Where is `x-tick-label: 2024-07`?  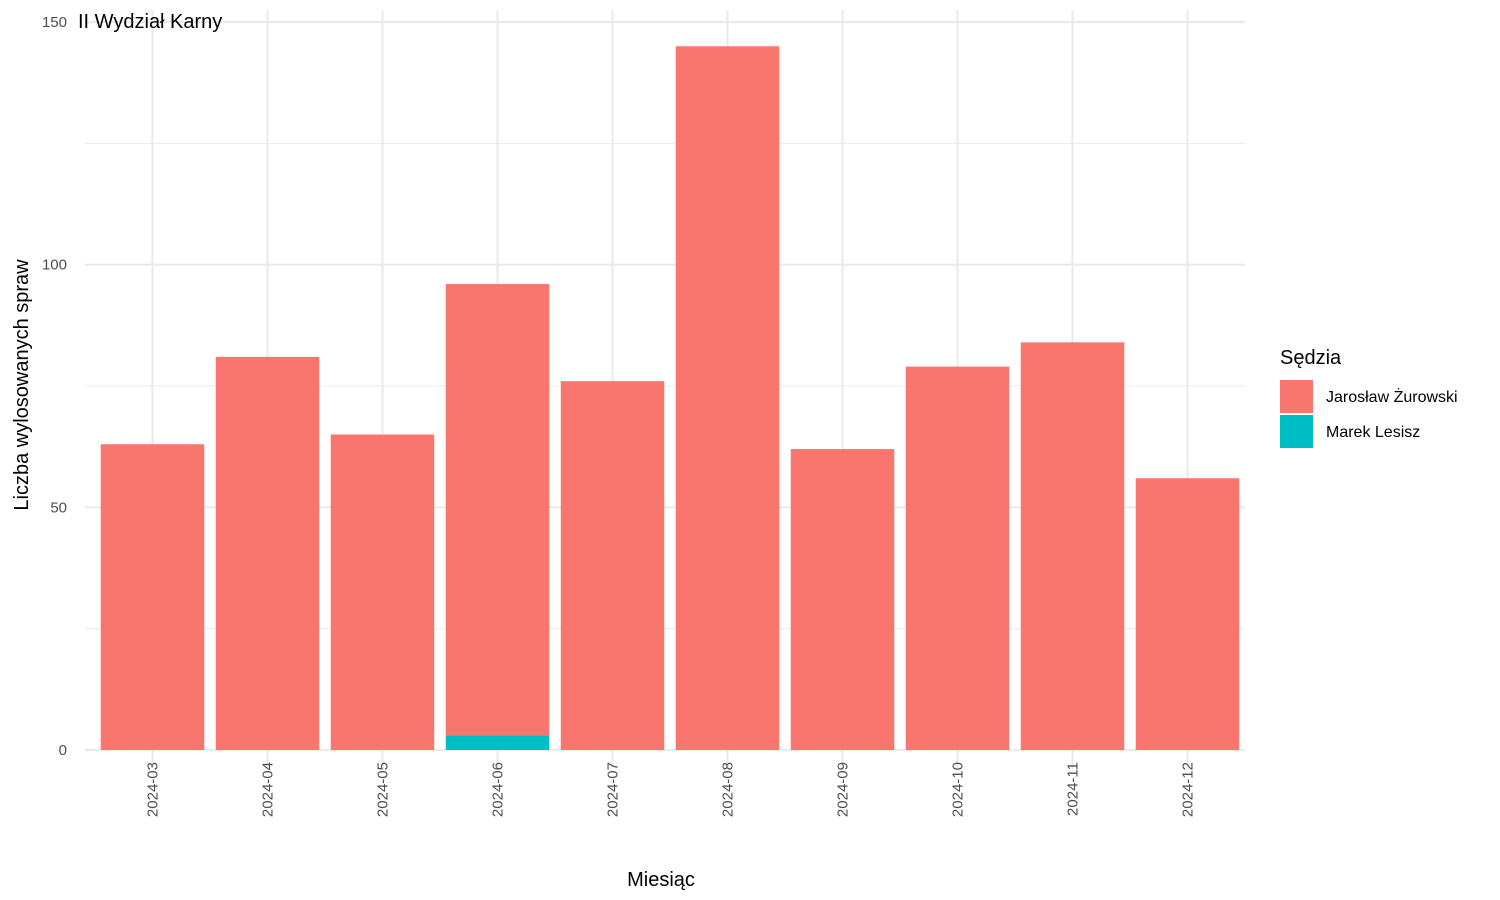
x-tick-label: 2024-07 is located at coordinates (613, 789).